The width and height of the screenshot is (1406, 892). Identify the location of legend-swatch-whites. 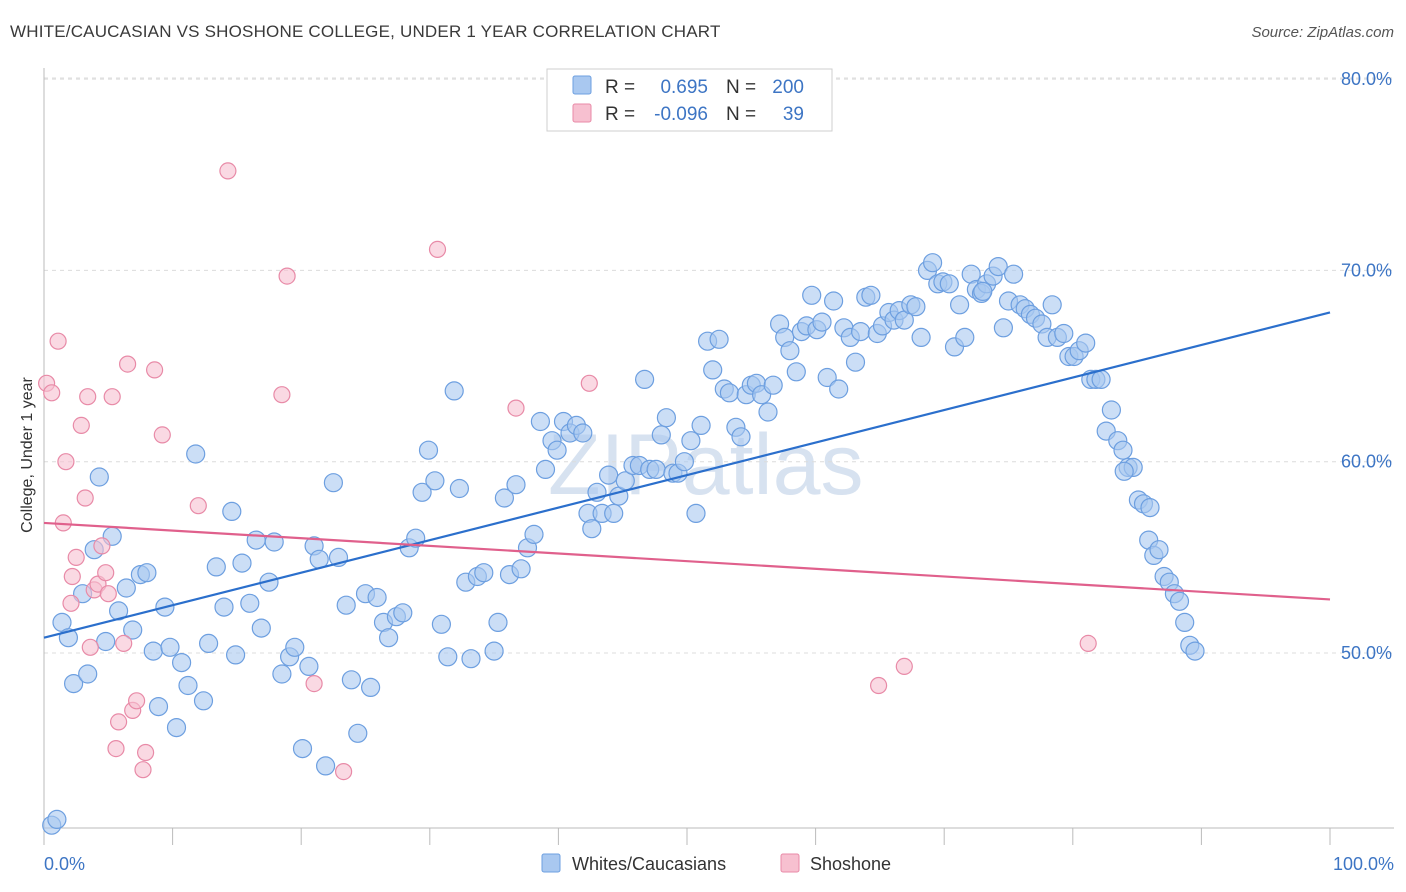
(582, 85).